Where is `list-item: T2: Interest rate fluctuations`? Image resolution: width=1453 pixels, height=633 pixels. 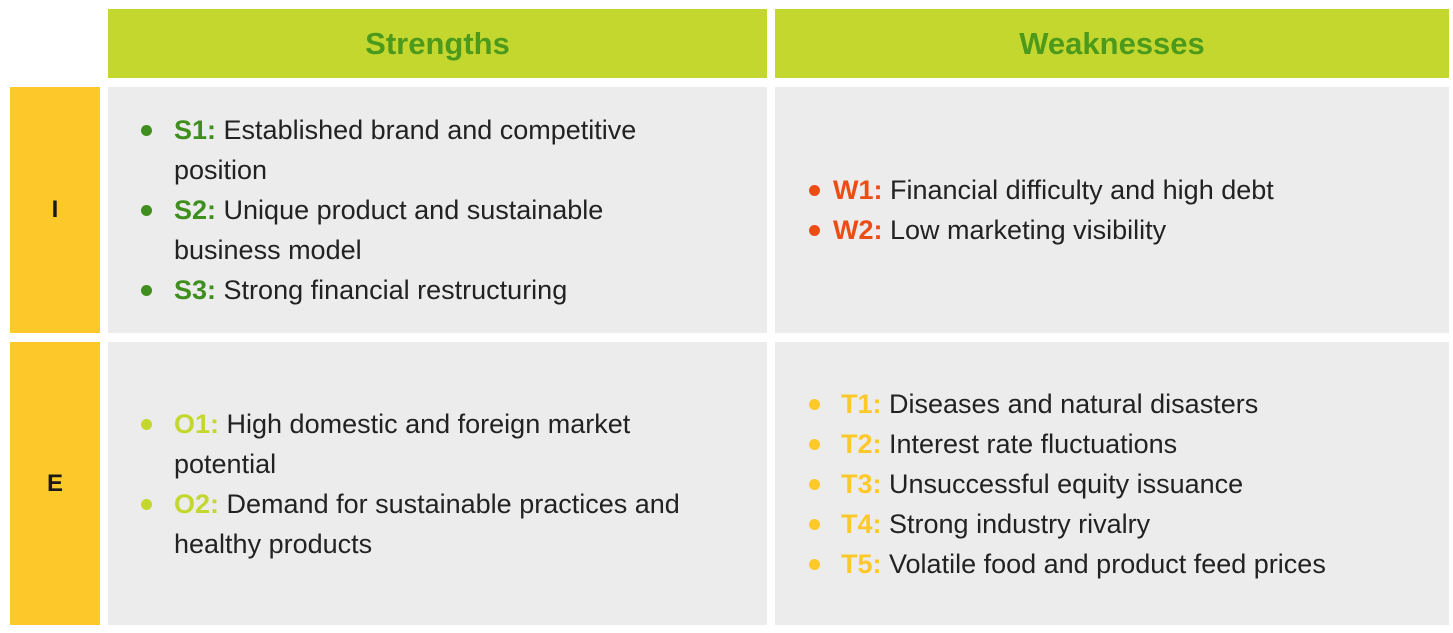
list-item: T2: Interest rate fluctuations is located at coordinates (1112, 444).